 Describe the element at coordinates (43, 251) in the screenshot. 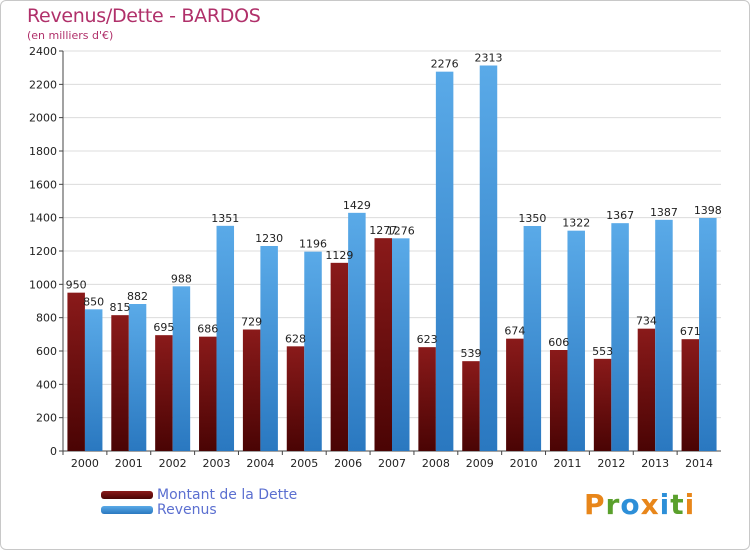

I see `y-tick-label: 1200` at that location.